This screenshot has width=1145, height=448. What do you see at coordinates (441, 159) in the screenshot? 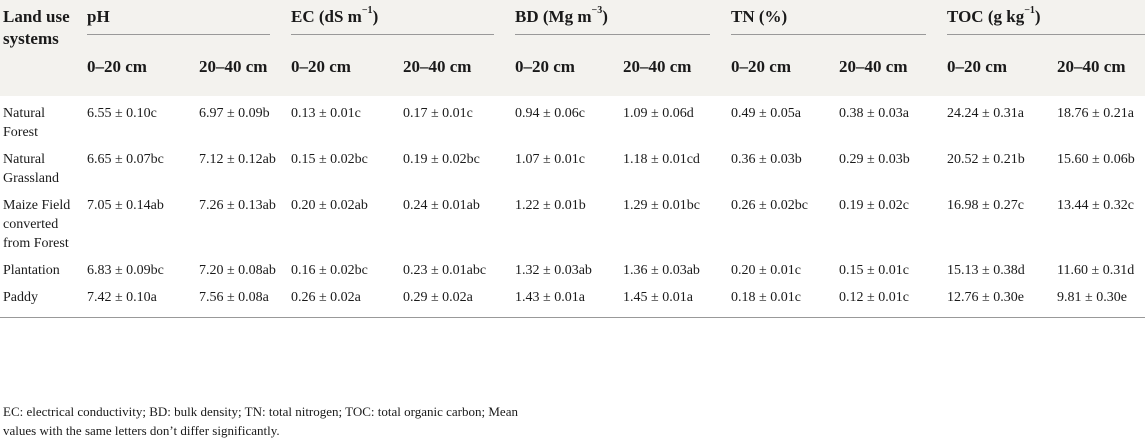
I see `value-cell: 0.19 ± 0.02bc` at bounding box center [441, 159].